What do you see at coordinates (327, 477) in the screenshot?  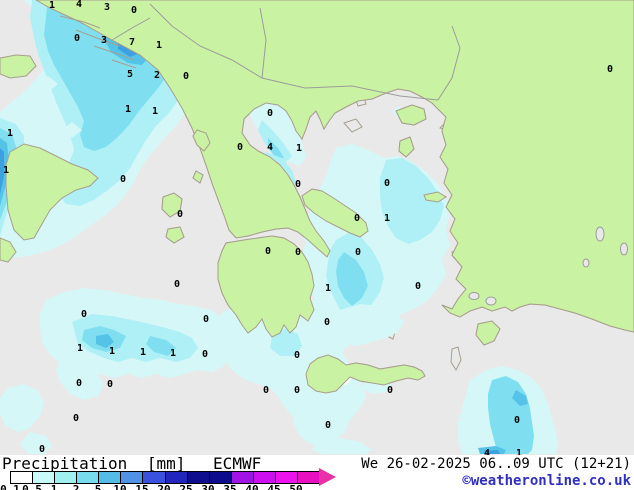 I see `scale-arrow-icon` at bounding box center [327, 477].